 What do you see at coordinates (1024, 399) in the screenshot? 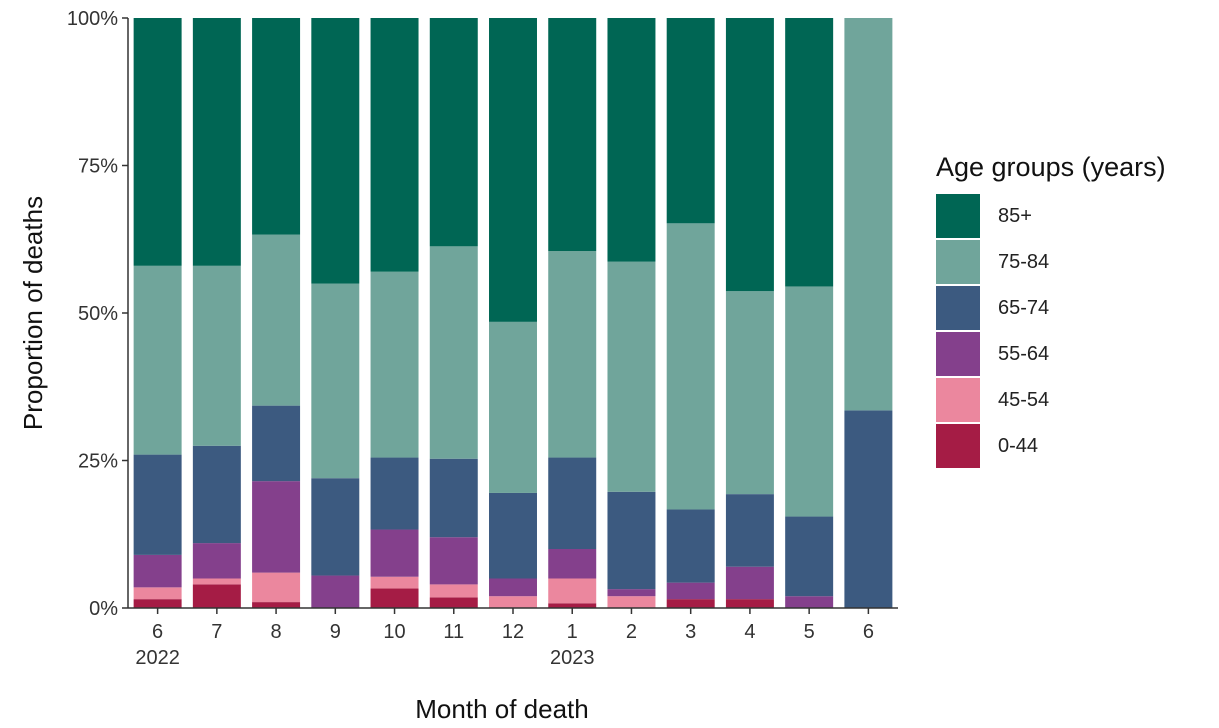
I see `legend-label: 45-54` at bounding box center [1024, 399].